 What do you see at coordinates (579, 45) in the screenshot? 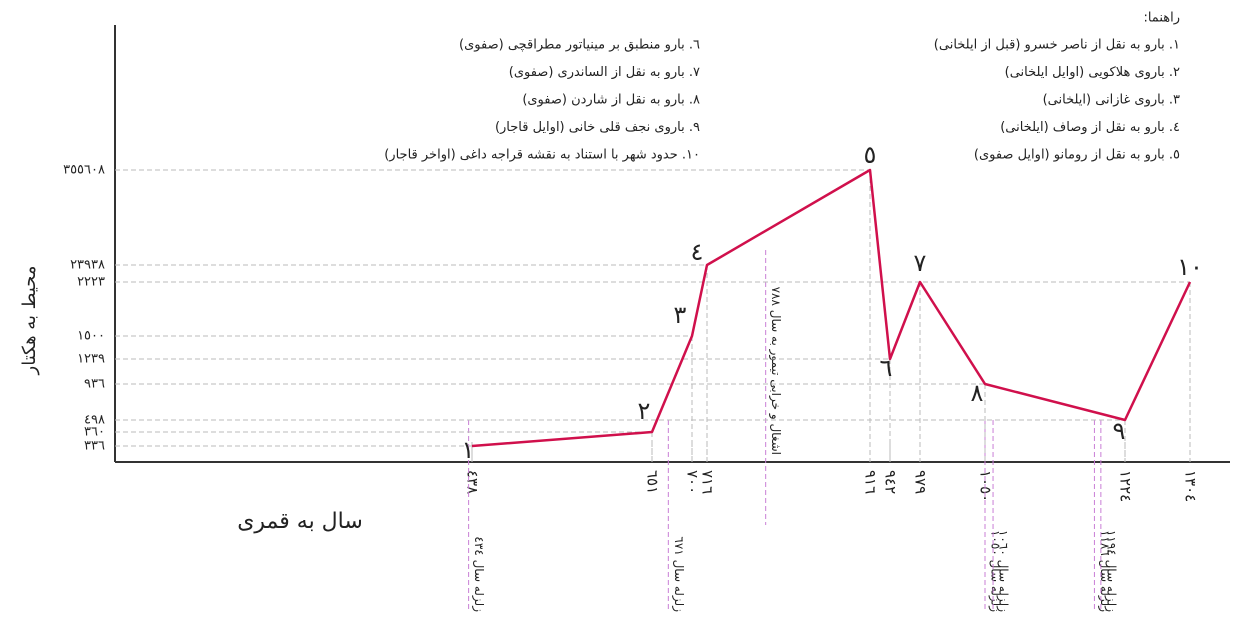
I see `legend-entry: ٦. بارو منطبق بر مینیاتور مطراقچی (صفوی)` at bounding box center [579, 45].